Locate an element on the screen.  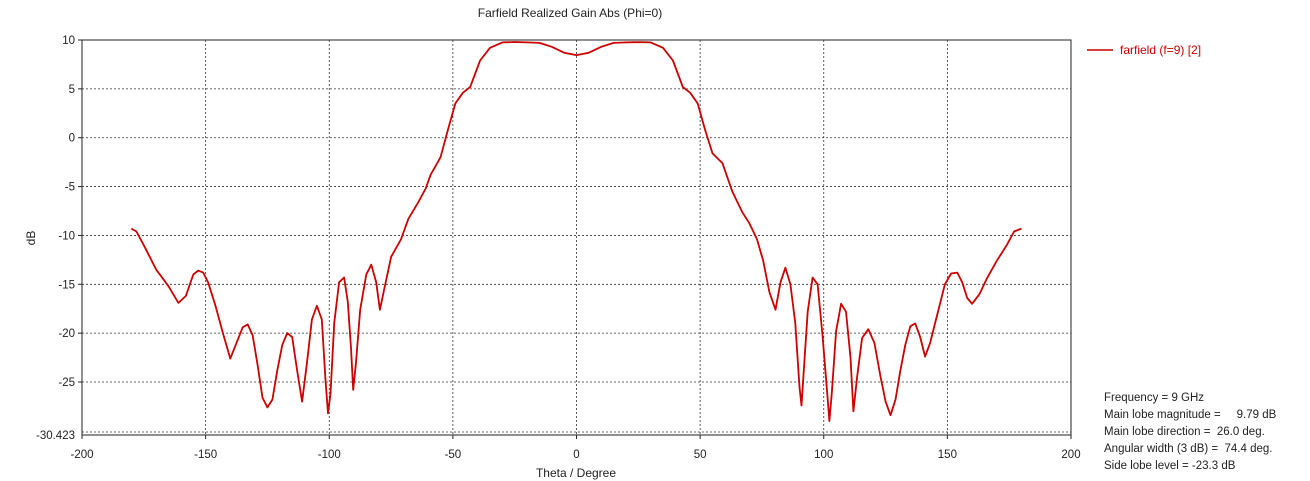
x-tick-label: 150 is located at coordinates (947, 455).